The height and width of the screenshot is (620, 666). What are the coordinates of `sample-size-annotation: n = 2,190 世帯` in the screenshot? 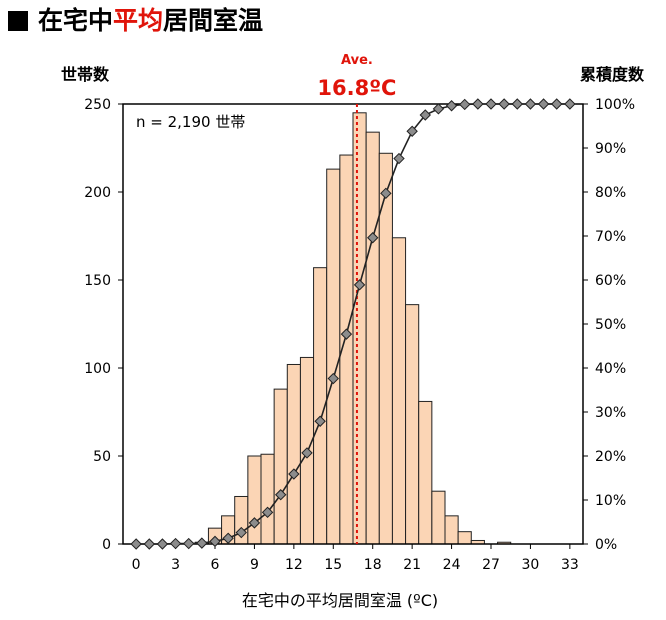 It's located at (190, 122).